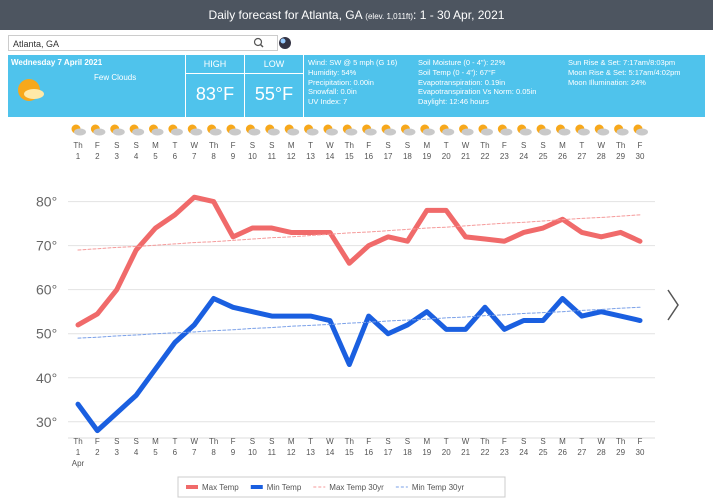 This screenshot has width=713, height=503. What do you see at coordinates (426, 441) in the screenshot?
I see `x-weekday-label: M` at bounding box center [426, 441].